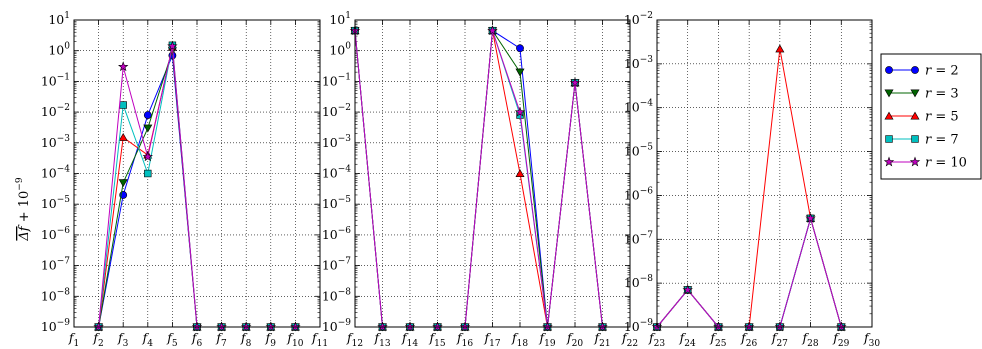 The width and height of the screenshot is (982, 349). What do you see at coordinates (574, 339) in the screenshot?
I see `x-tick-label: f20` at bounding box center [574, 339].